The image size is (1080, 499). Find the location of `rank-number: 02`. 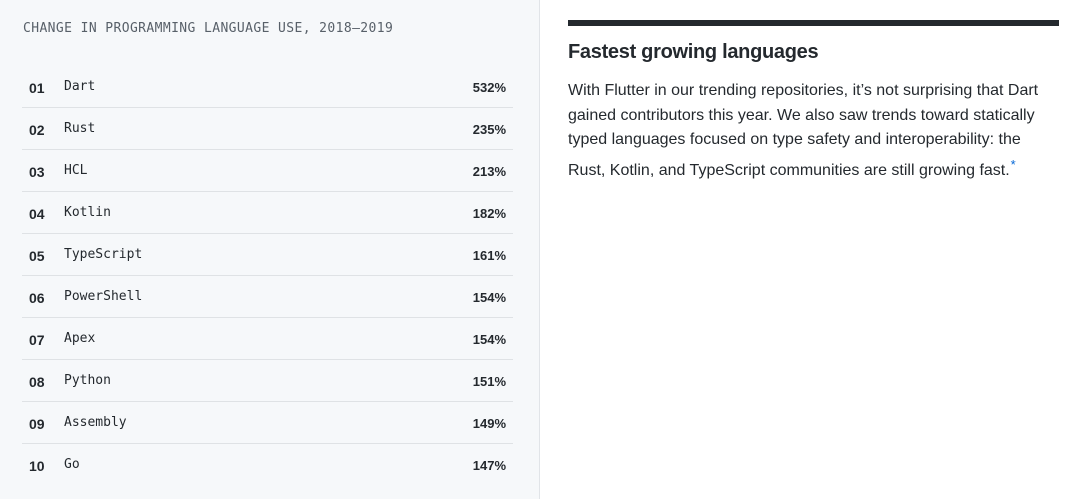

rank-number: 02 is located at coordinates (37, 130).